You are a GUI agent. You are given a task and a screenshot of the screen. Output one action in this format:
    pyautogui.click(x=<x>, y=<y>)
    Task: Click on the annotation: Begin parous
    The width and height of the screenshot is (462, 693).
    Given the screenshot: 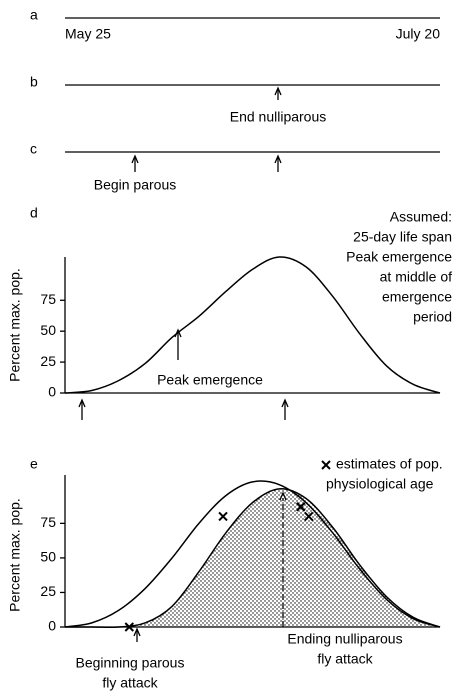 What is the action you would take?
    pyautogui.click(x=135, y=185)
    